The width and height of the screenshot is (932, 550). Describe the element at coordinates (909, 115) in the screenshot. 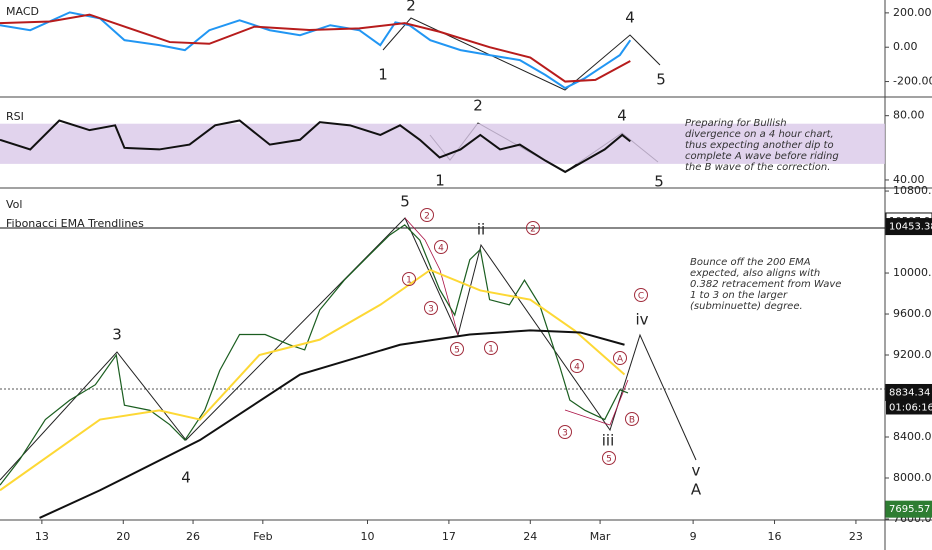

I see `y-tick-label: 80.00` at that location.